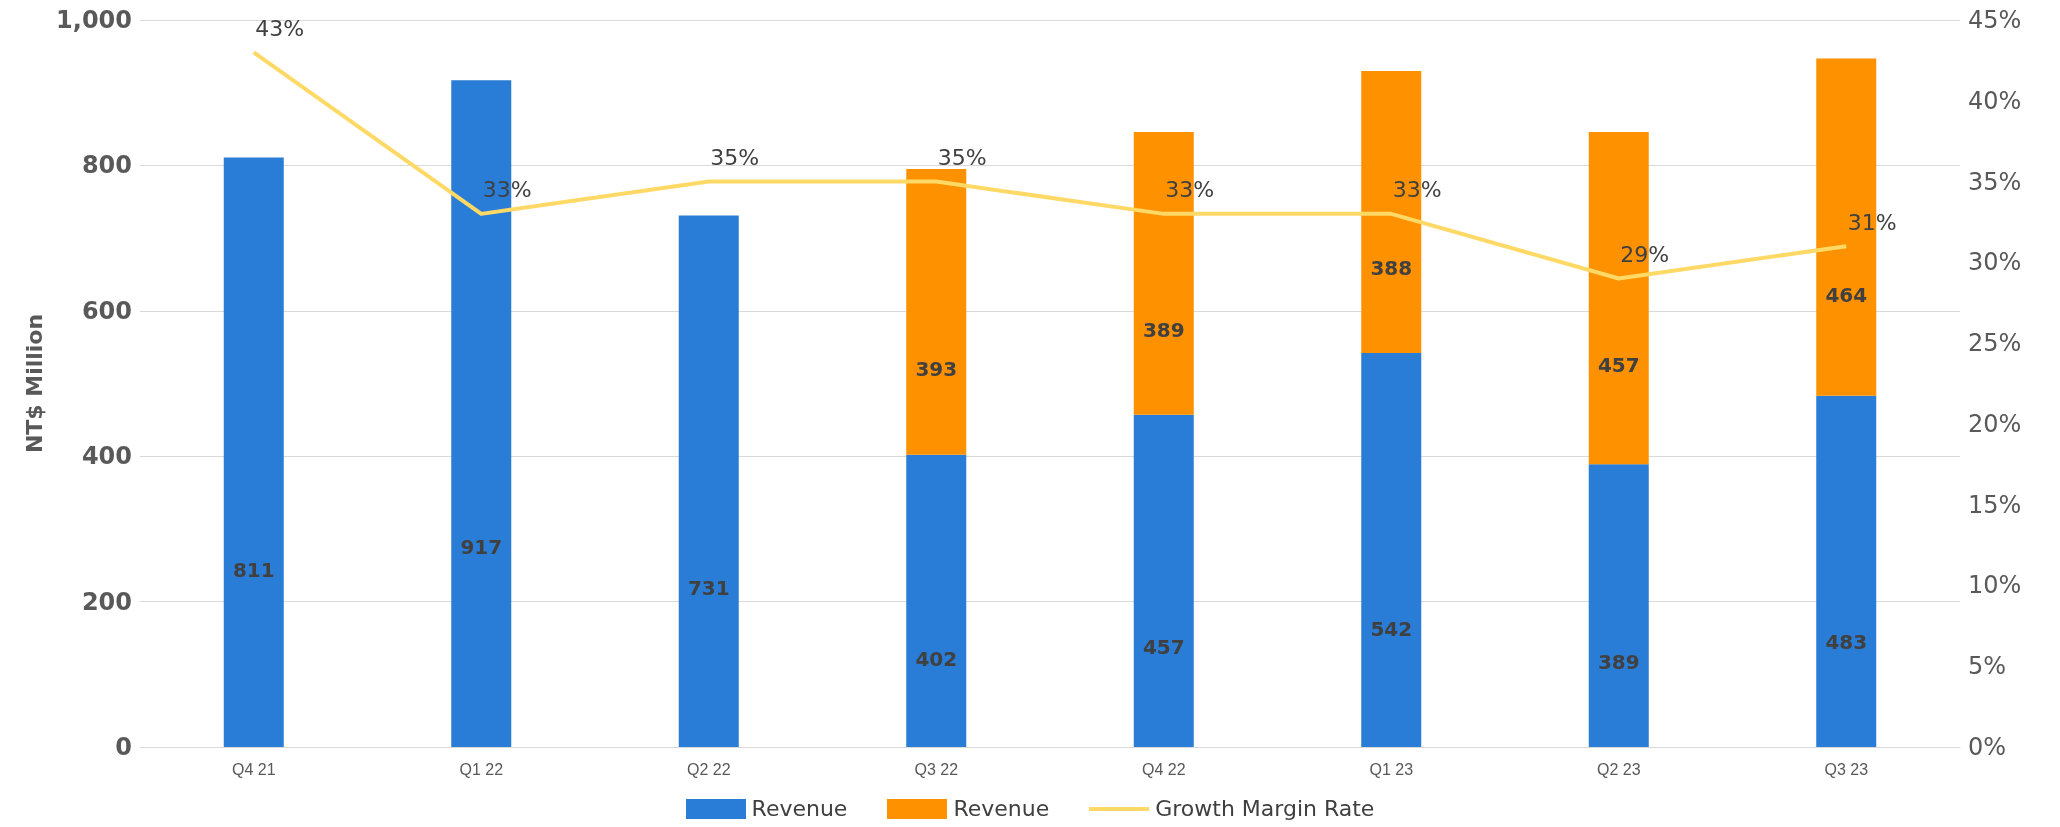 The width and height of the screenshot is (2060, 827). What do you see at coordinates (1846, 294) in the screenshot?
I see `data-label: 464` at bounding box center [1846, 294].